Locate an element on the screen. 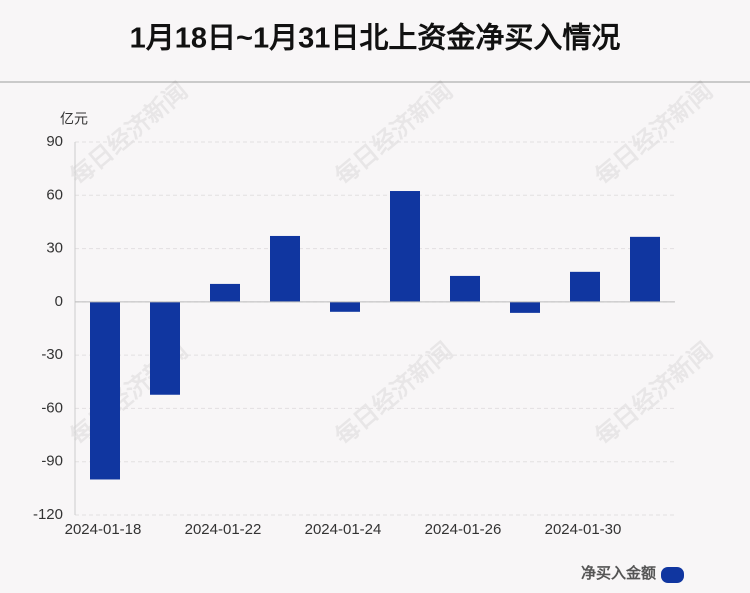 The image size is (750, 593). x-tick-label: 2024-01-22 is located at coordinates (223, 529).